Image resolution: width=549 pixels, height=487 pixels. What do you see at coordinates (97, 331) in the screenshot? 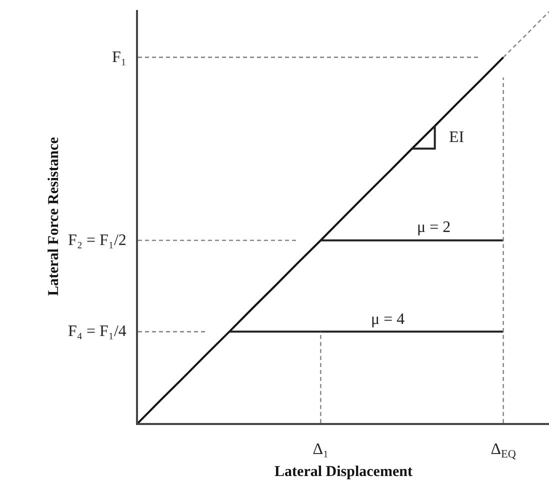
I see `series-label: F₄ = F₁/4` at bounding box center [97, 331].